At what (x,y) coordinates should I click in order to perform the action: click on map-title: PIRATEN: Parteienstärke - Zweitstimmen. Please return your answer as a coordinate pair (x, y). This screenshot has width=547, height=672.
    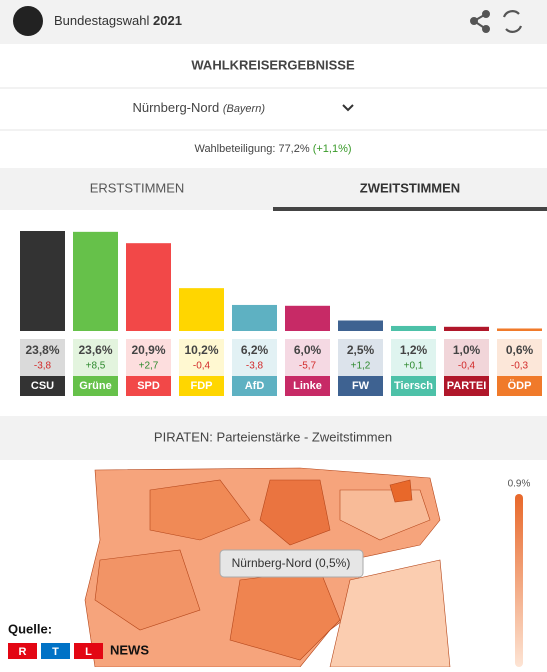
    Looking at the image, I should click on (273, 436).